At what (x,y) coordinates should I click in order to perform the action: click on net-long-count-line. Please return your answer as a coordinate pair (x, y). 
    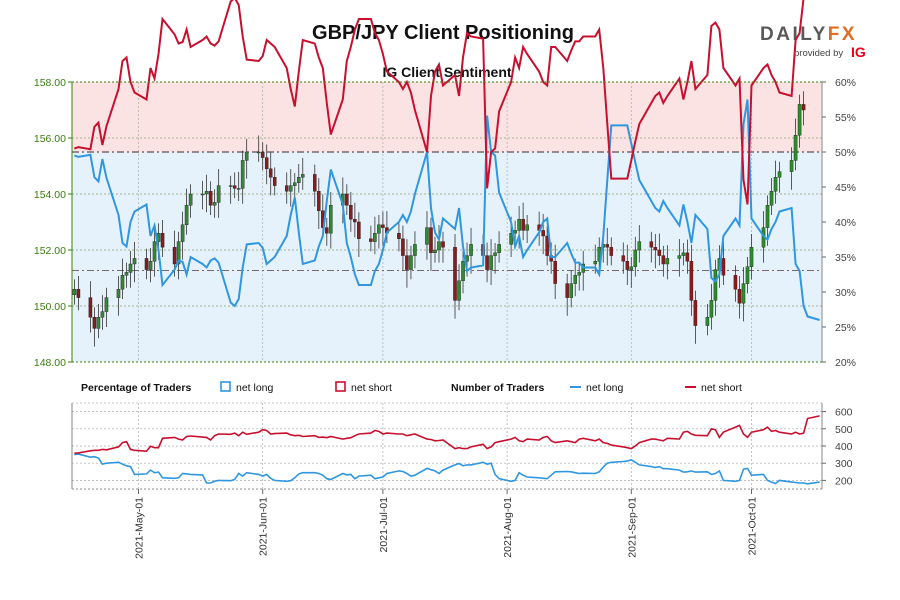
    Looking at the image, I should click on (447, 469).